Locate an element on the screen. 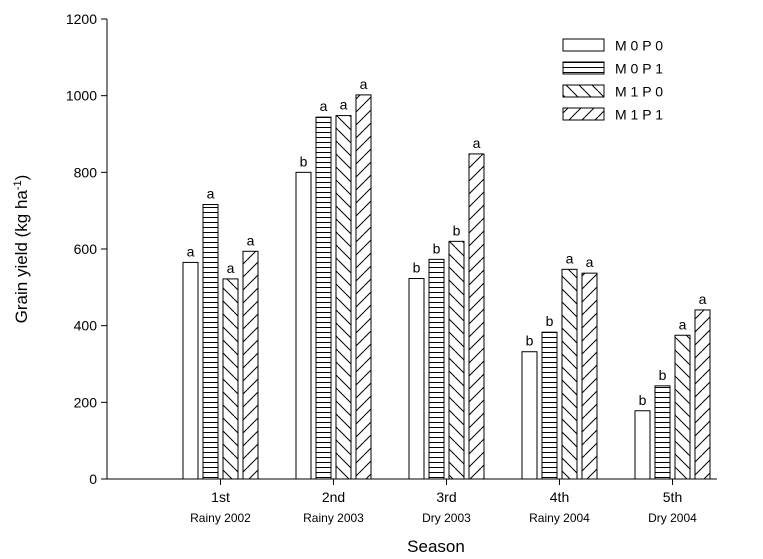 The height and width of the screenshot is (559, 763). y-tick-label: 1200 is located at coordinates (81, 19).